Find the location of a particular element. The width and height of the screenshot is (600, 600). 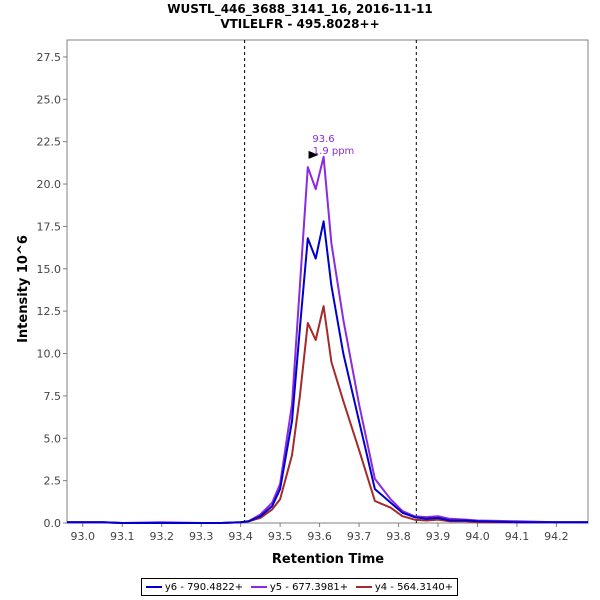

x-tick-label: 93.8 is located at coordinates (398, 536).